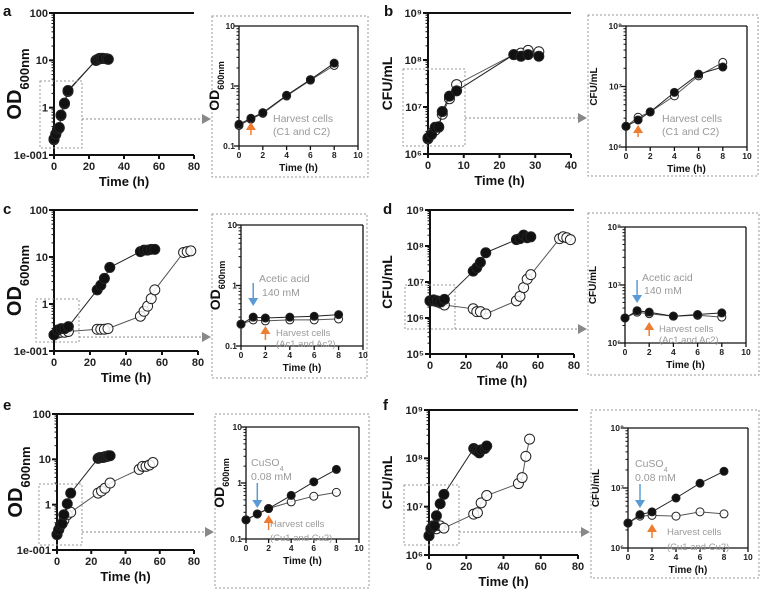 Image resolution: width=760 pixels, height=594 pixels. I want to click on x-tick-label: 2, so click(650, 156).